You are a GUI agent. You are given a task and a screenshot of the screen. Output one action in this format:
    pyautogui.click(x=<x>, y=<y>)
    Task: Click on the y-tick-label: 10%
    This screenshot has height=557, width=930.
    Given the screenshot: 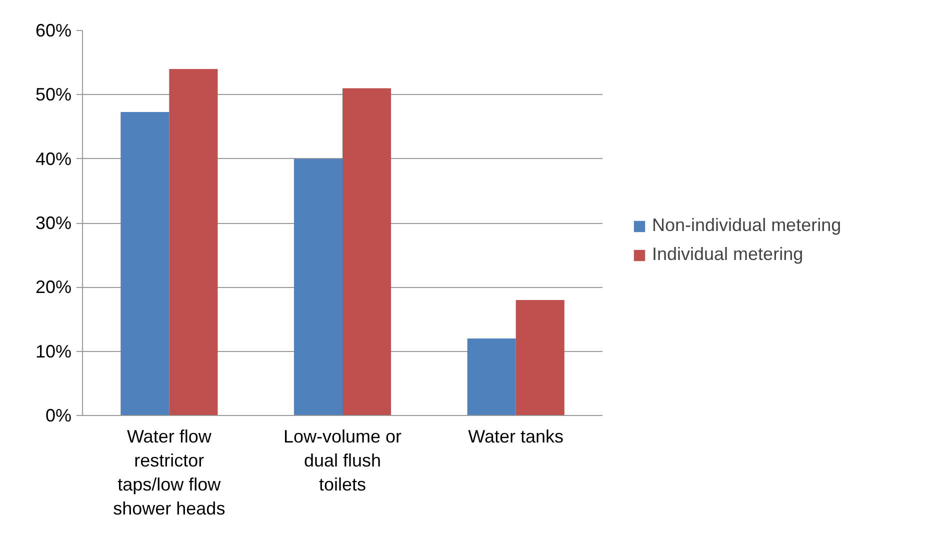 What is the action you would take?
    pyautogui.click(x=53, y=351)
    